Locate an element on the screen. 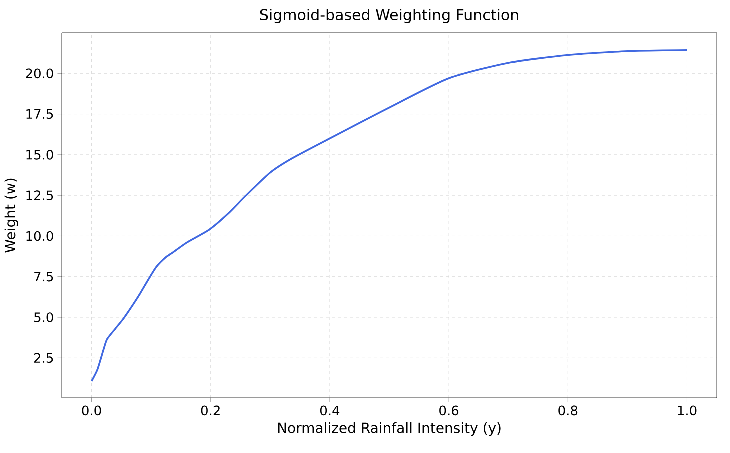 Image resolution: width=730 pixels, height=453 pixels. x-tick-label: 0.0 is located at coordinates (92, 411).